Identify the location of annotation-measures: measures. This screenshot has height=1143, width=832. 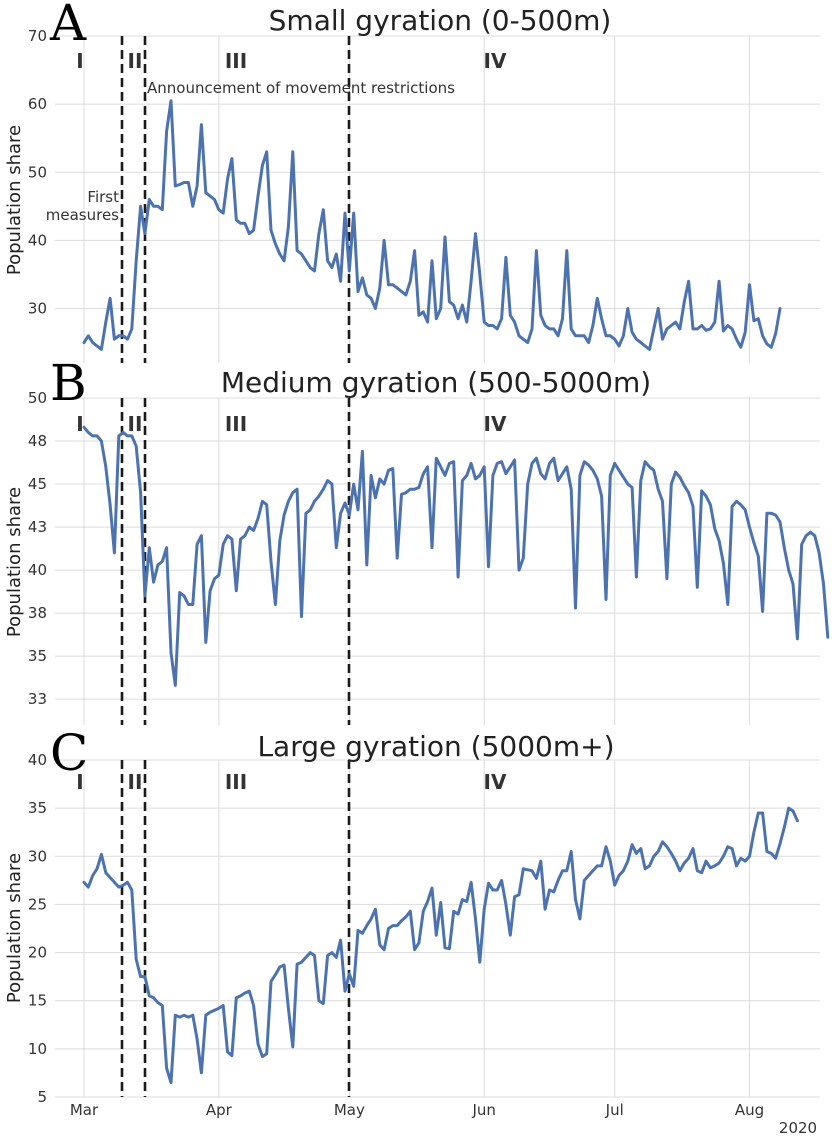
(82, 215).